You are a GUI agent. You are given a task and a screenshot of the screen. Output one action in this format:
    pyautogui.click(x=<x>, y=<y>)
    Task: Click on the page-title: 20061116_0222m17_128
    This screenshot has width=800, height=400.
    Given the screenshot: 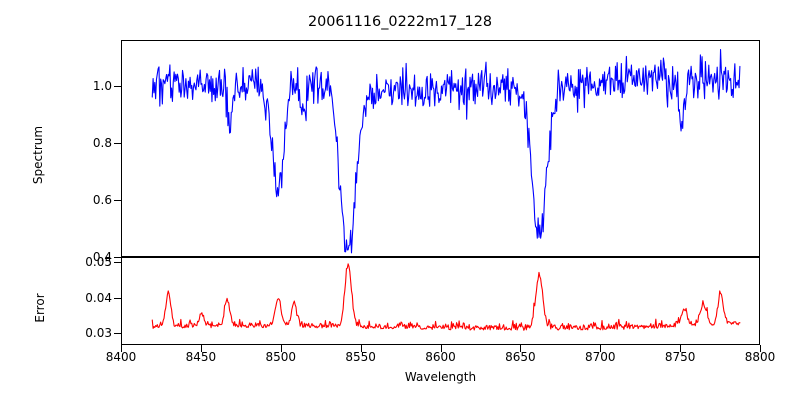 What is the action you would take?
    pyautogui.click(x=400, y=22)
    